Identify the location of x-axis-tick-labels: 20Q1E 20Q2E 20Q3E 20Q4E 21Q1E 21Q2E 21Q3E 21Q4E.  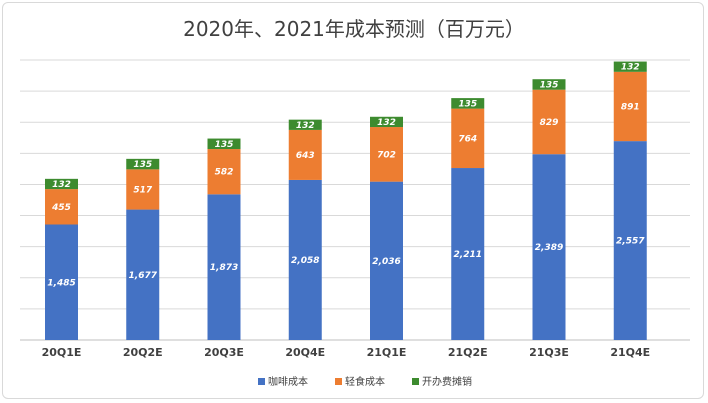
(346, 352).